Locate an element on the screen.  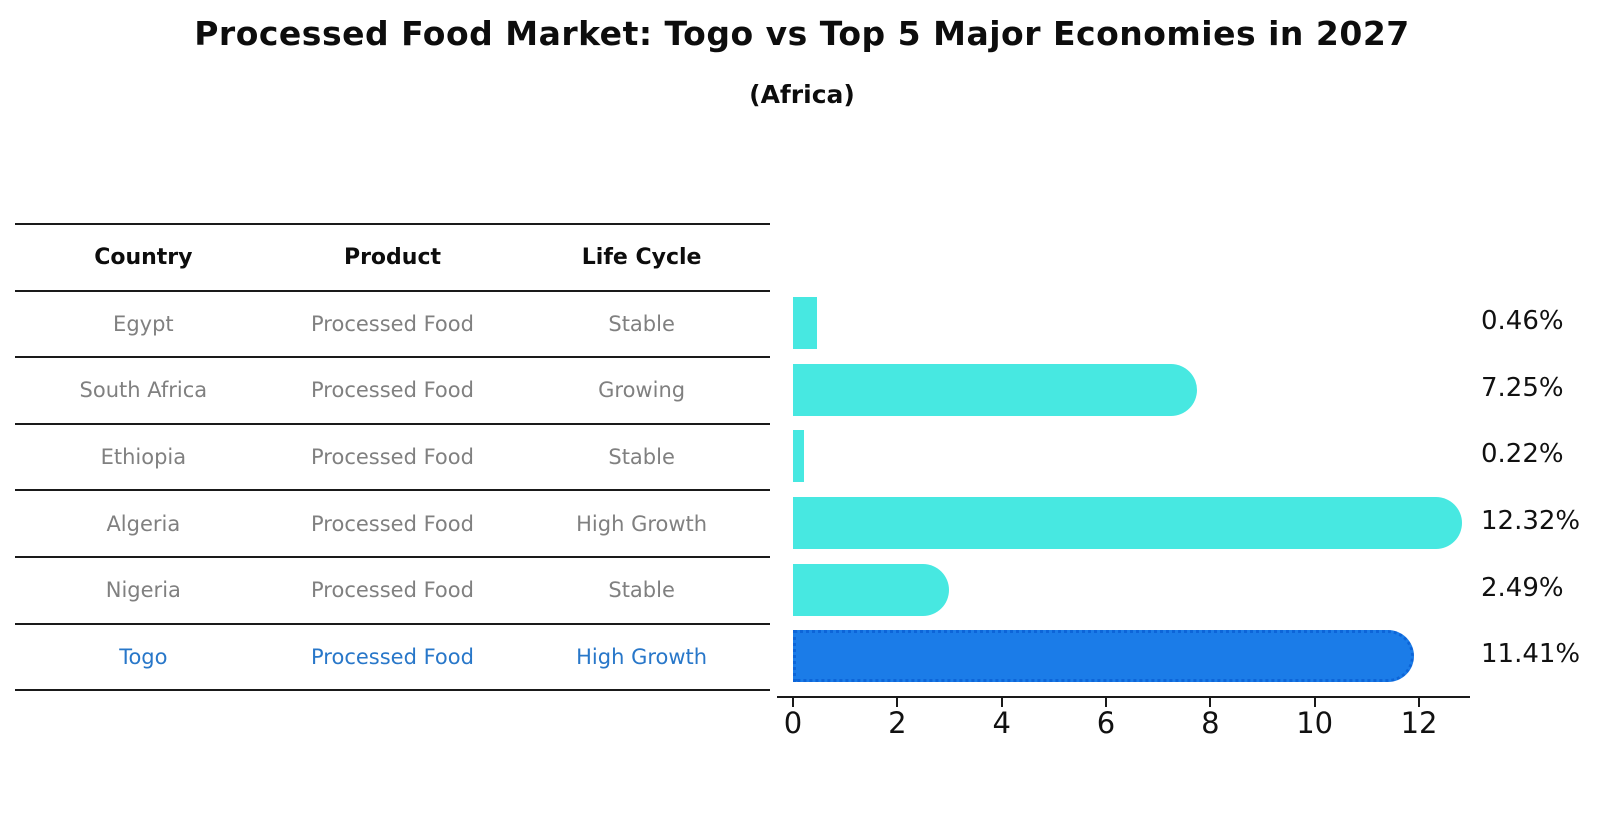
table-row-ethiopia-cell-2: Stable is located at coordinates (641, 457).